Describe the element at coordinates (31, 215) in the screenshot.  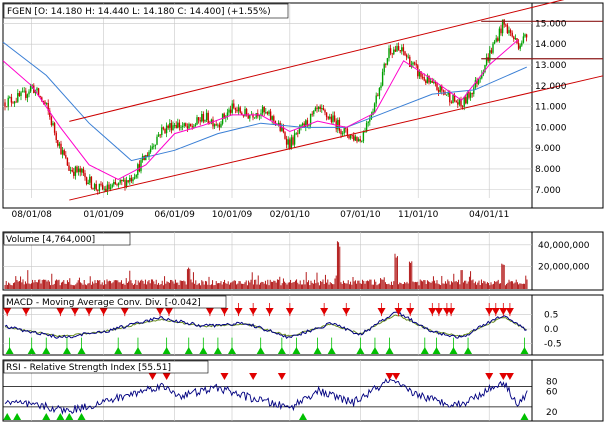
I see `x-tick-label: 08/01/08` at that location.